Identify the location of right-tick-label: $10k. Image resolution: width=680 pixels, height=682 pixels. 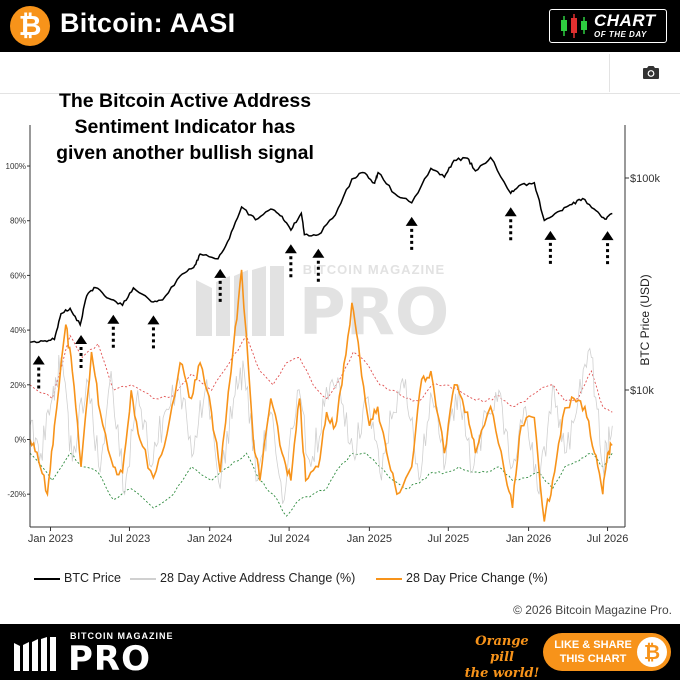
(642, 391).